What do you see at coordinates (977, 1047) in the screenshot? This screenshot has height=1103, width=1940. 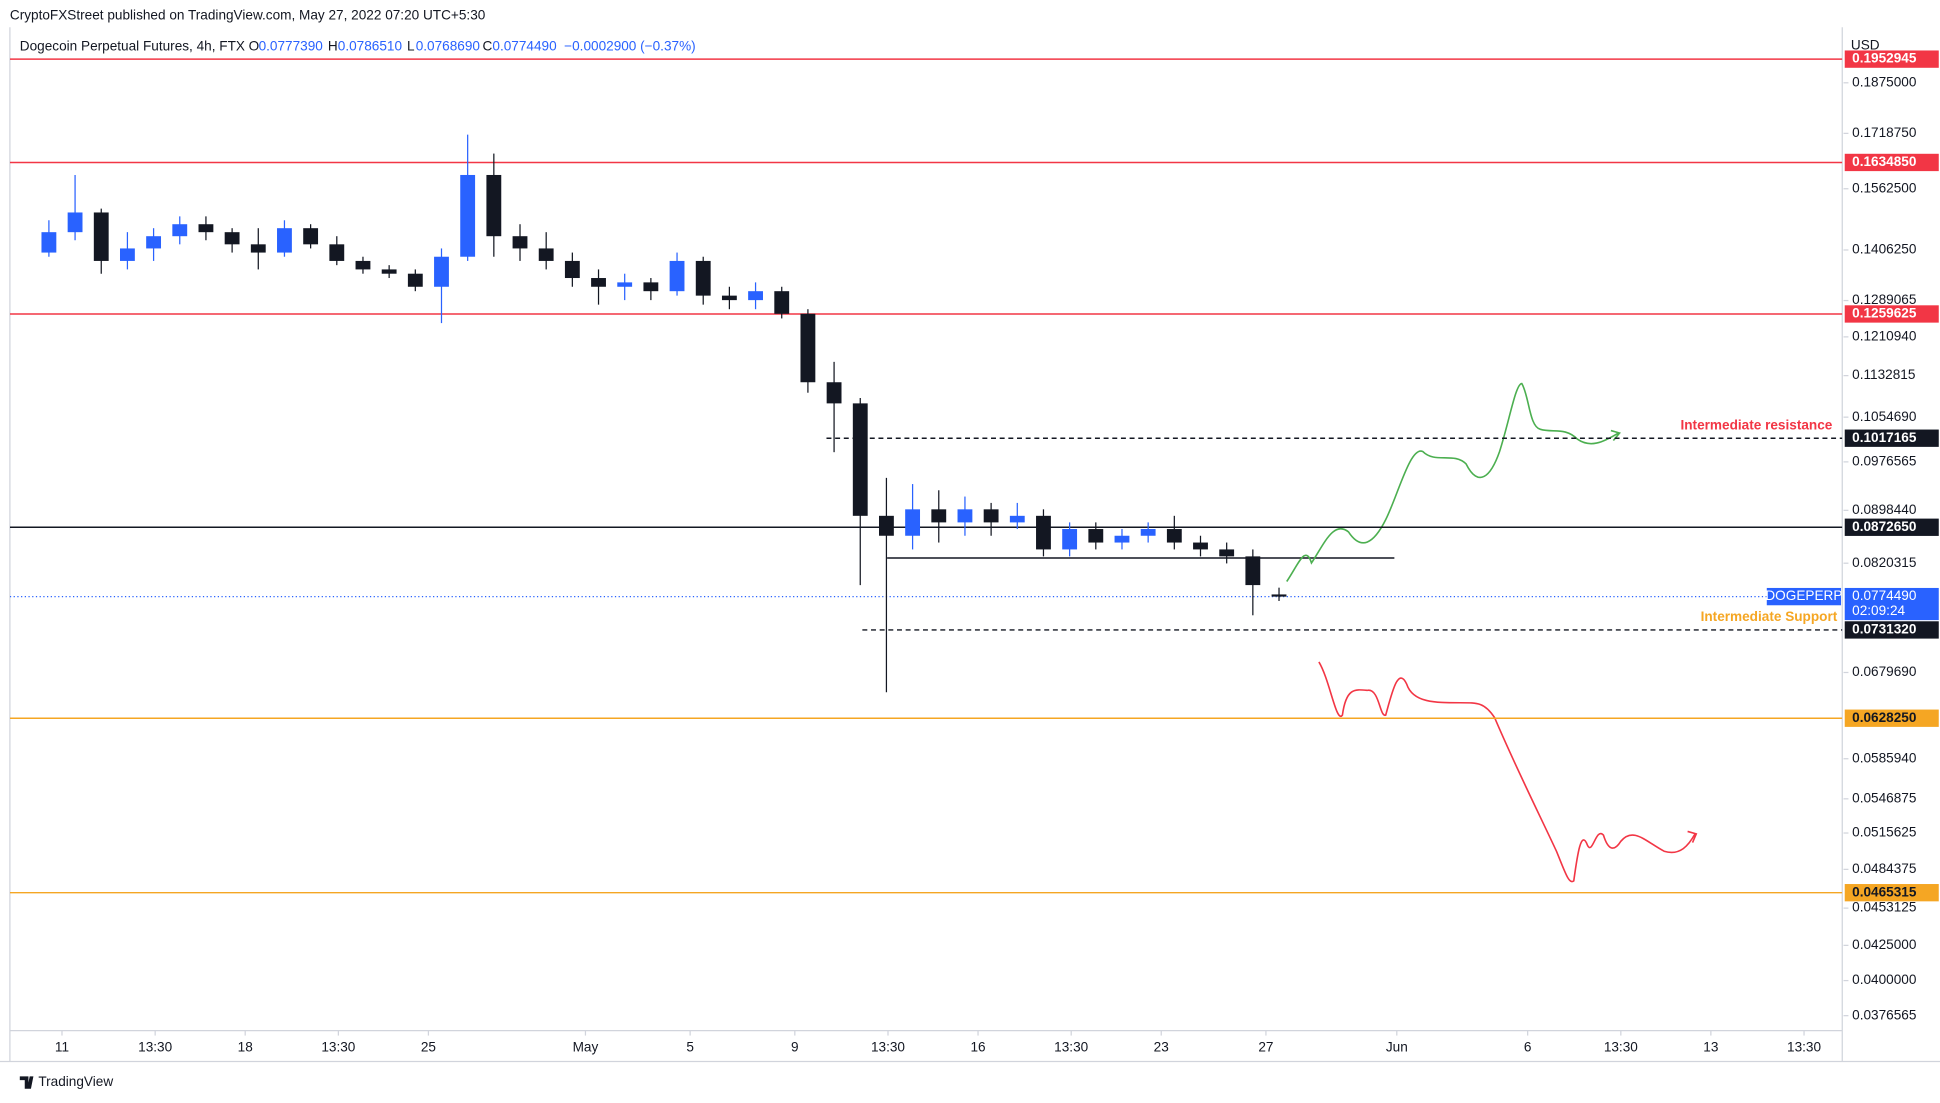 I see `x-tick-label: 16` at bounding box center [977, 1047].